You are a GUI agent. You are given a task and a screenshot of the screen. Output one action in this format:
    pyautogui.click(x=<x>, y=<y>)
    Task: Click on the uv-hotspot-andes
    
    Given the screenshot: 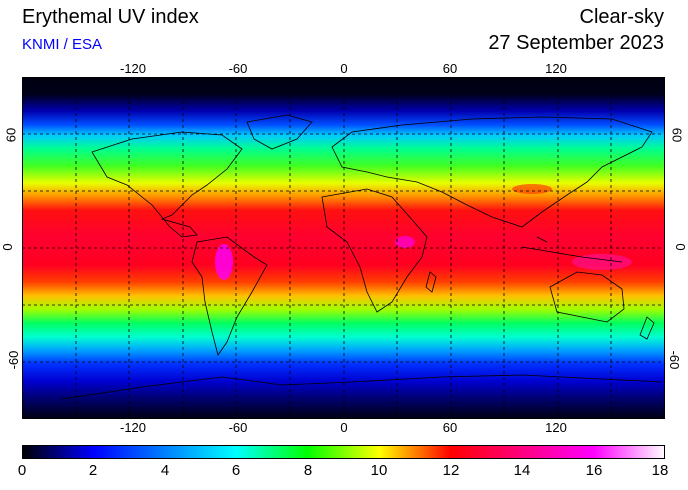 What is the action you would take?
    pyautogui.click(x=224, y=262)
    